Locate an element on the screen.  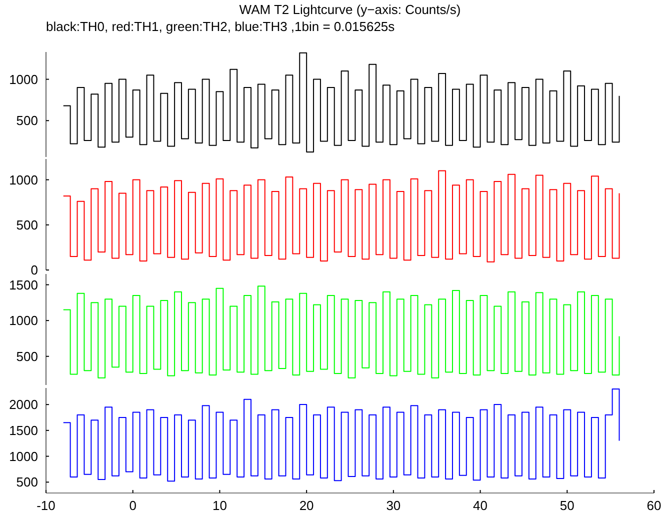
chart-subtitle: black:TH0, red:TH1, green:TH2, blue:TH3 ,1bin = 0.015625s is located at coordinates (221, 26).